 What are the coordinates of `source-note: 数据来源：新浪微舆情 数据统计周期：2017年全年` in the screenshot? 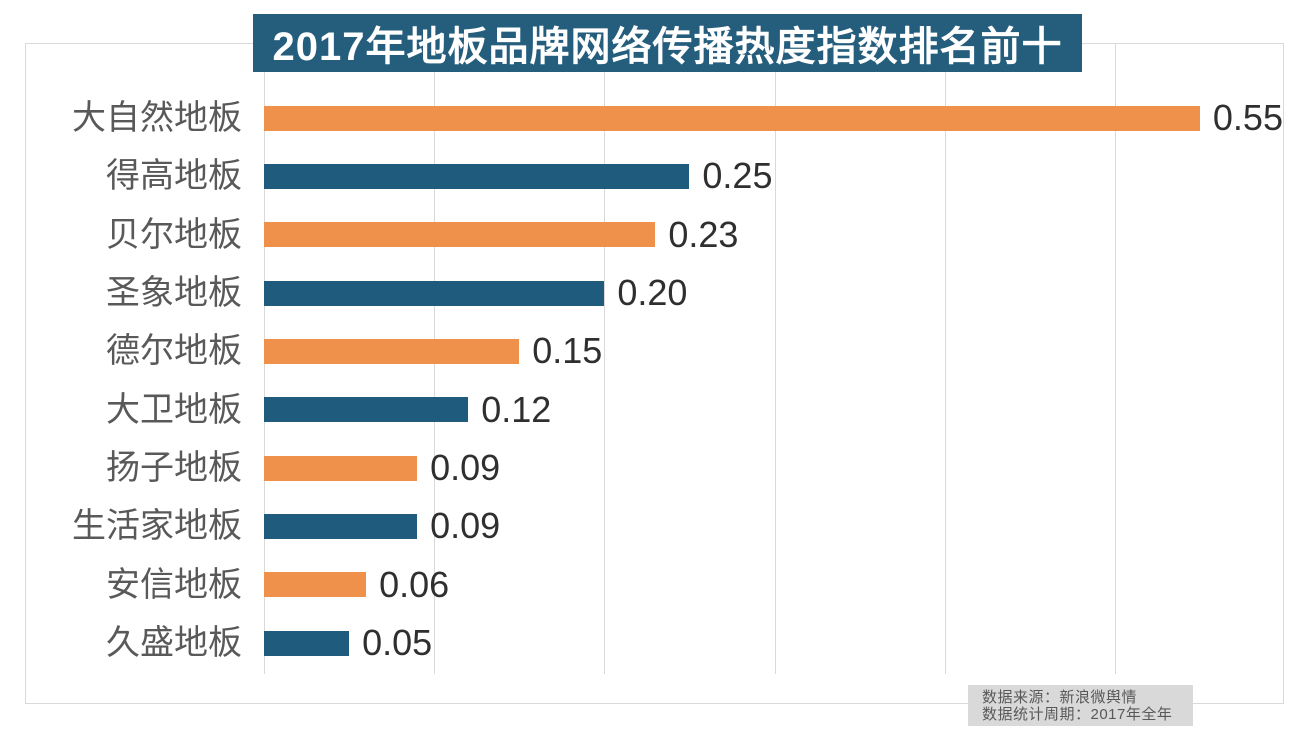 It's located at (1080, 705).